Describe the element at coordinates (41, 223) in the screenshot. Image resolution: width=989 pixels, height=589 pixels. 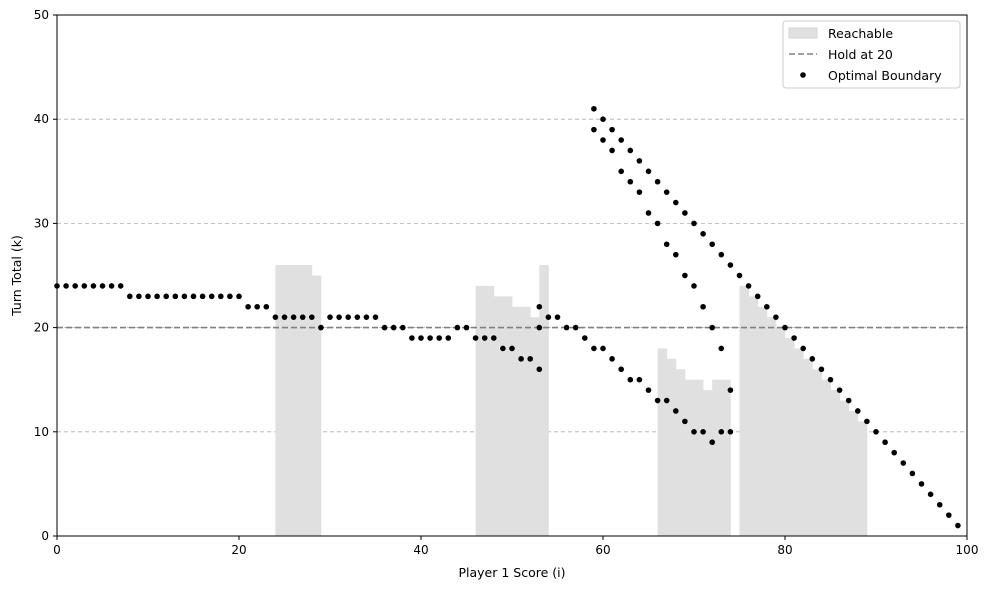
I see `y-tick-label: 30` at that location.